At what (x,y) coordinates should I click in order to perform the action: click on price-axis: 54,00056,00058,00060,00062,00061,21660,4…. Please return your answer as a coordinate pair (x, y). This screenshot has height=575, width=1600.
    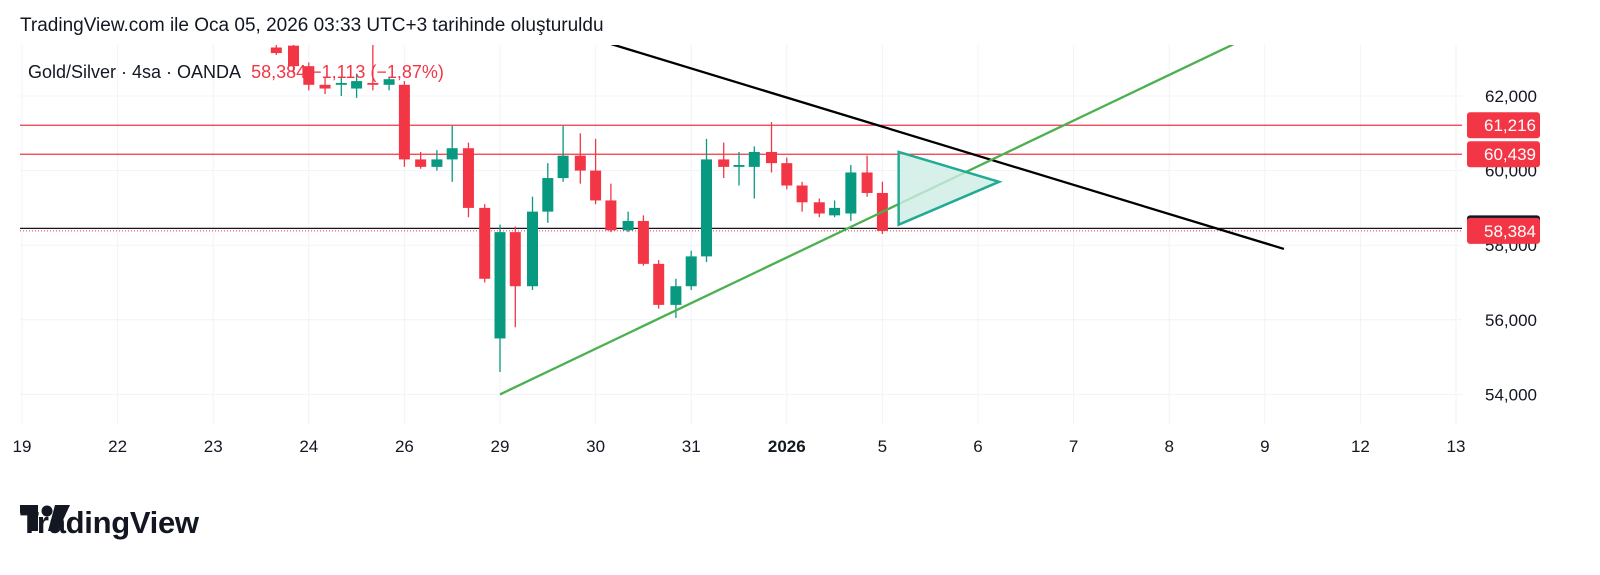
    Looking at the image, I should click on (1503, 245).